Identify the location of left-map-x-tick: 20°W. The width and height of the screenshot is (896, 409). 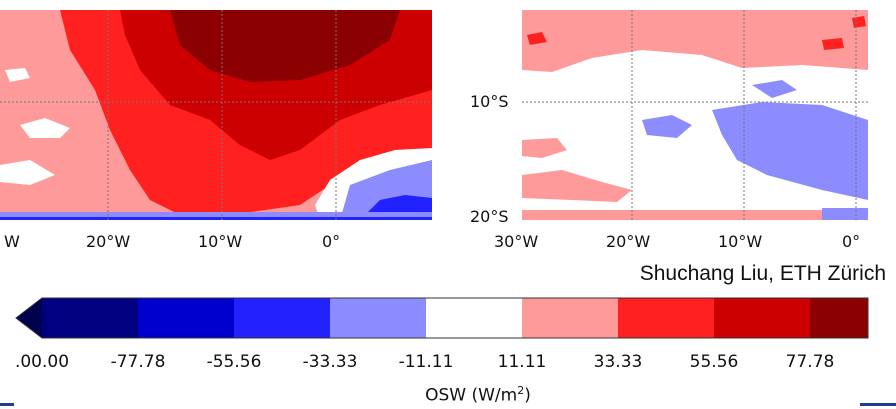
(108, 241).